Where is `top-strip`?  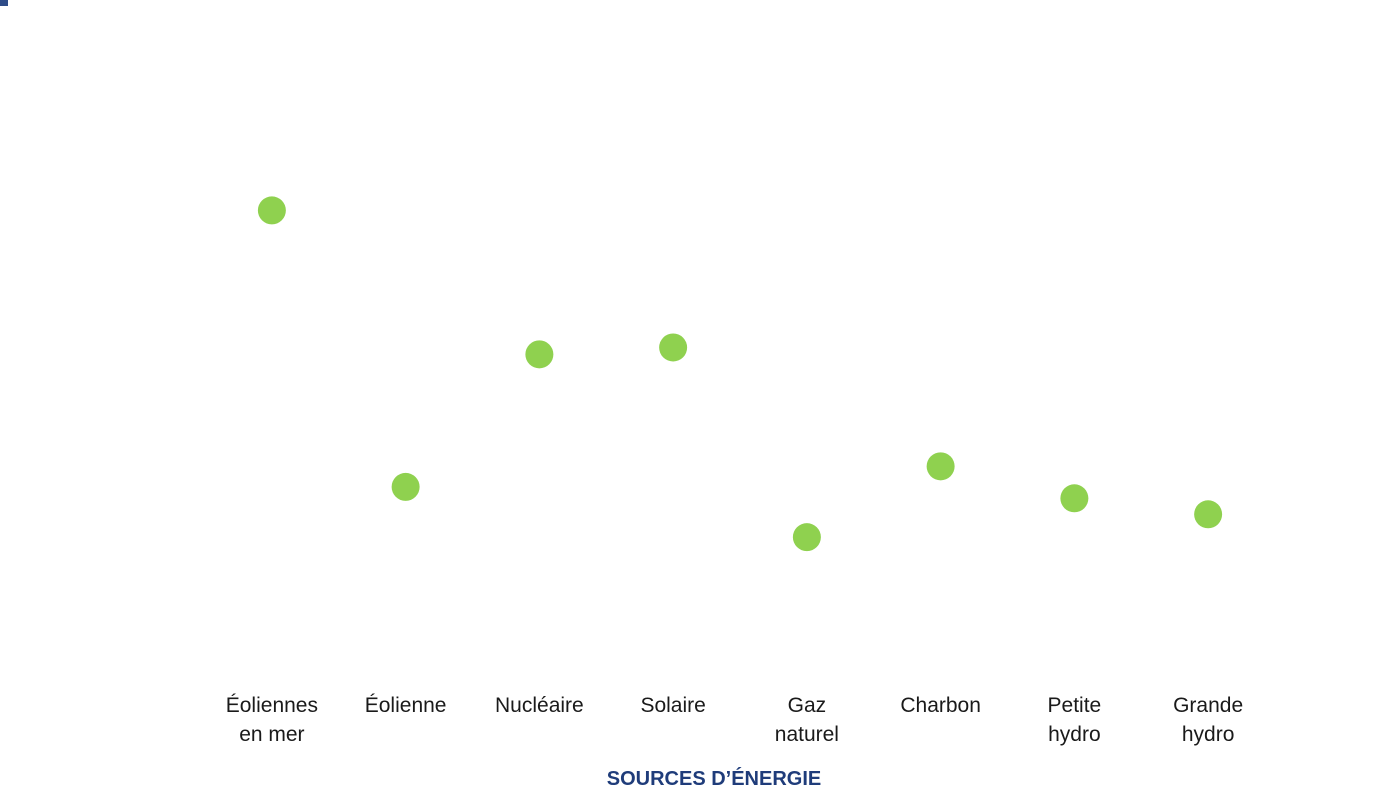
top-strip is located at coordinates (688, 2).